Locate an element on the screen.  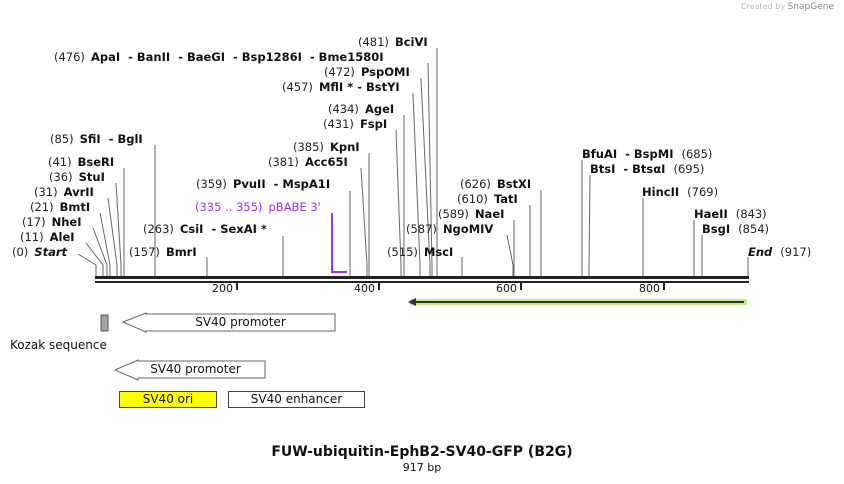
feature-sv40-ori: SV40 ori is located at coordinates (168, 399).